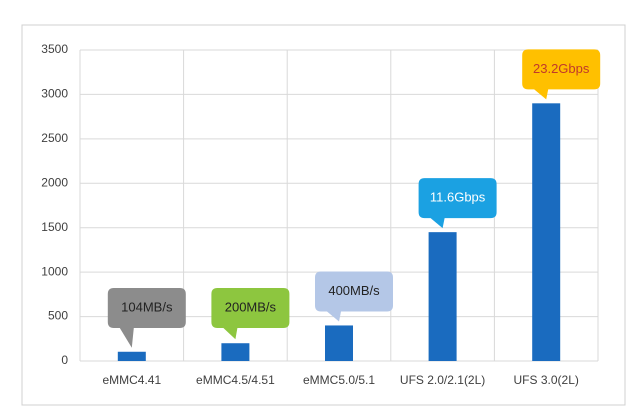  Describe the element at coordinates (339, 380) in the screenshot. I see `x-tick-label: eMMC5.0/5.1` at that location.